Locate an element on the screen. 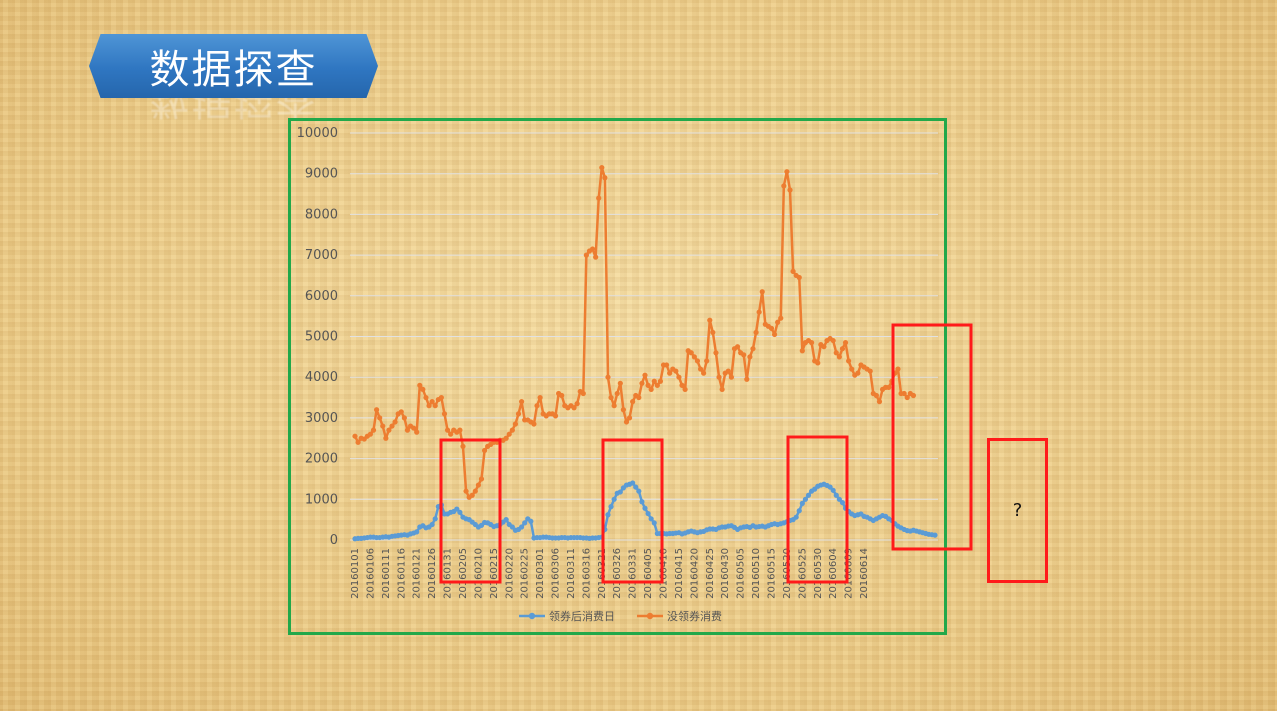 The image size is (1277, 711). legend-label: 领券后消费日 is located at coordinates (582, 616).